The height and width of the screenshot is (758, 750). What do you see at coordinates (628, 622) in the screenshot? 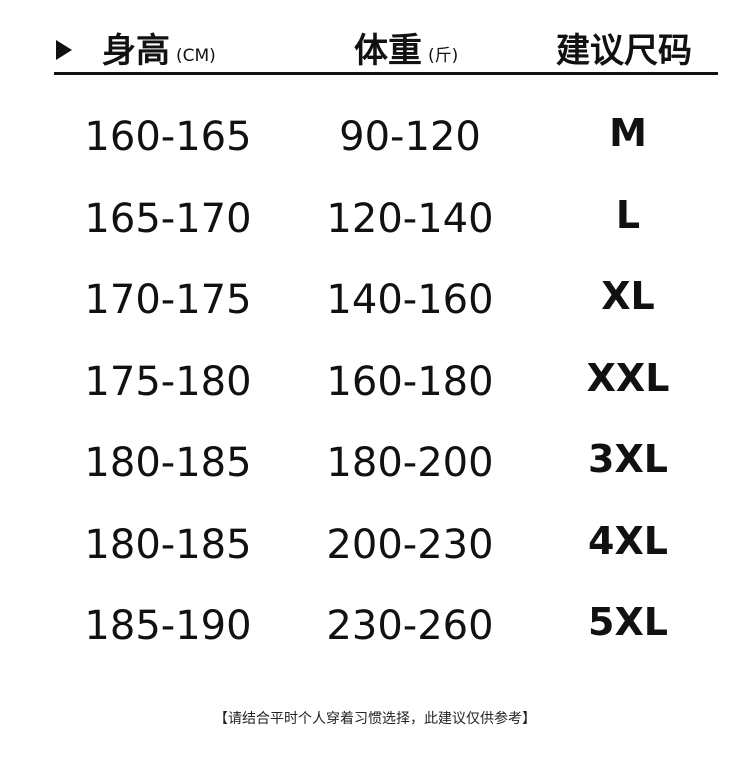
I see `size-cell: 5XL` at bounding box center [628, 622].